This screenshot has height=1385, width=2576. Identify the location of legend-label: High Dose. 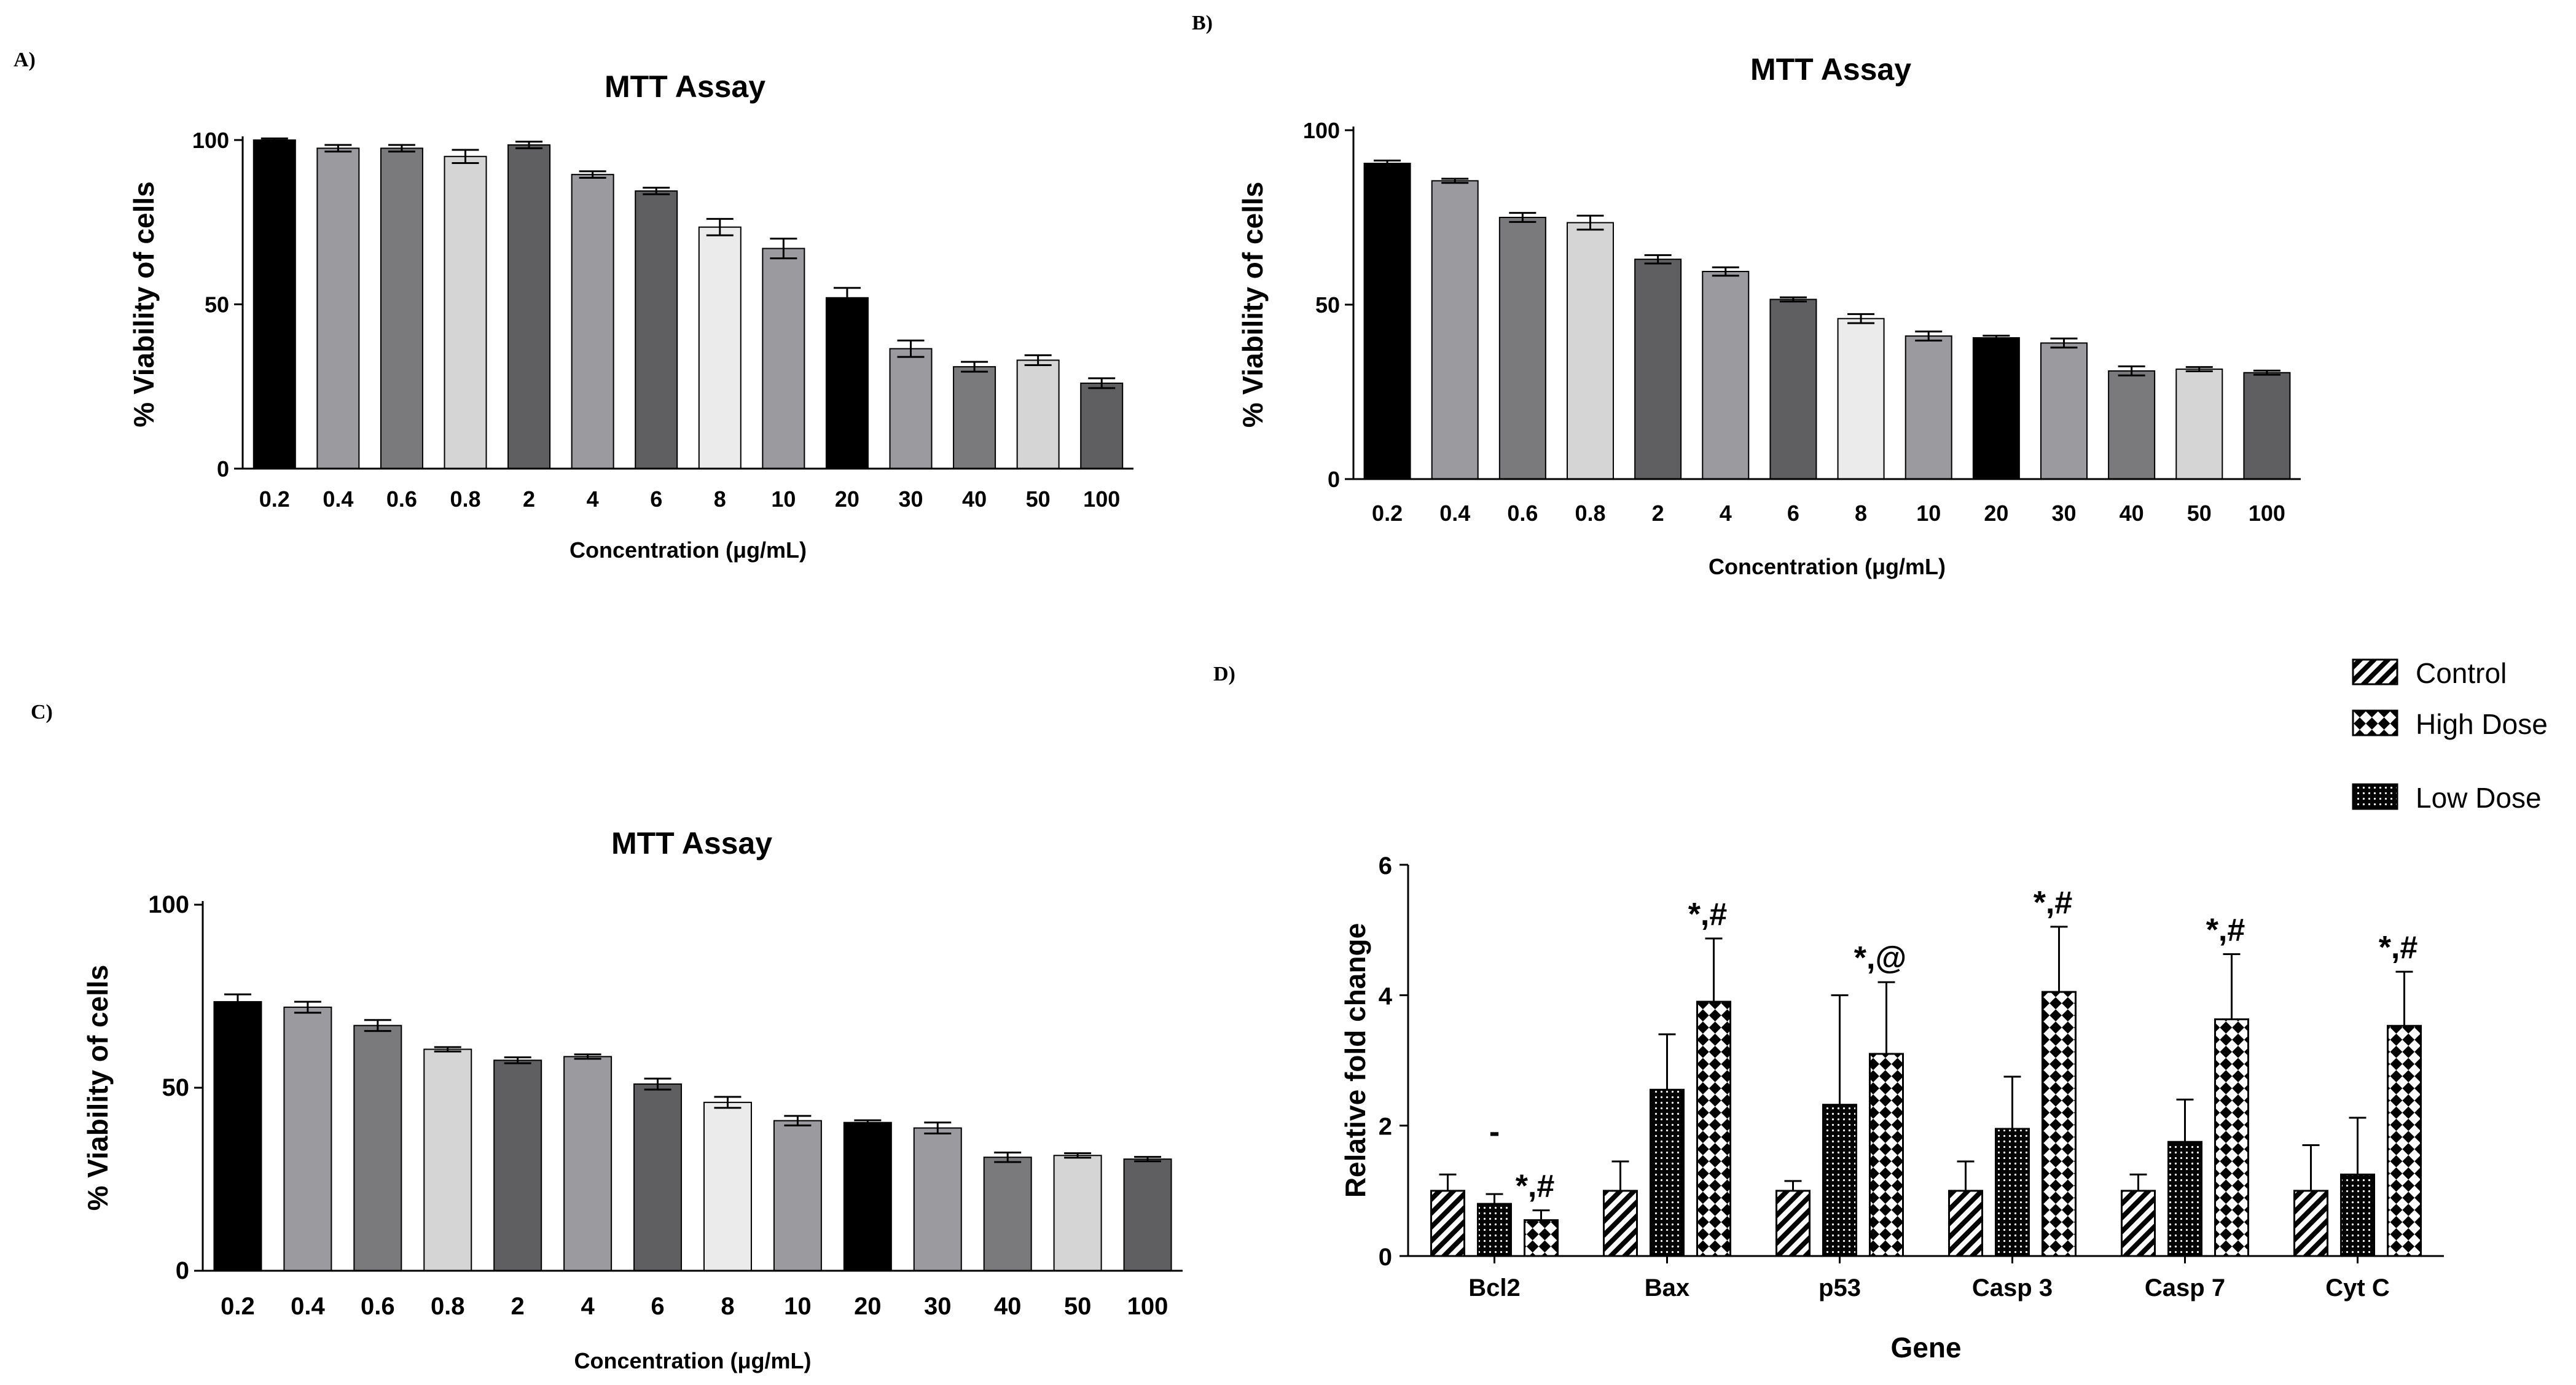
(2482, 724).